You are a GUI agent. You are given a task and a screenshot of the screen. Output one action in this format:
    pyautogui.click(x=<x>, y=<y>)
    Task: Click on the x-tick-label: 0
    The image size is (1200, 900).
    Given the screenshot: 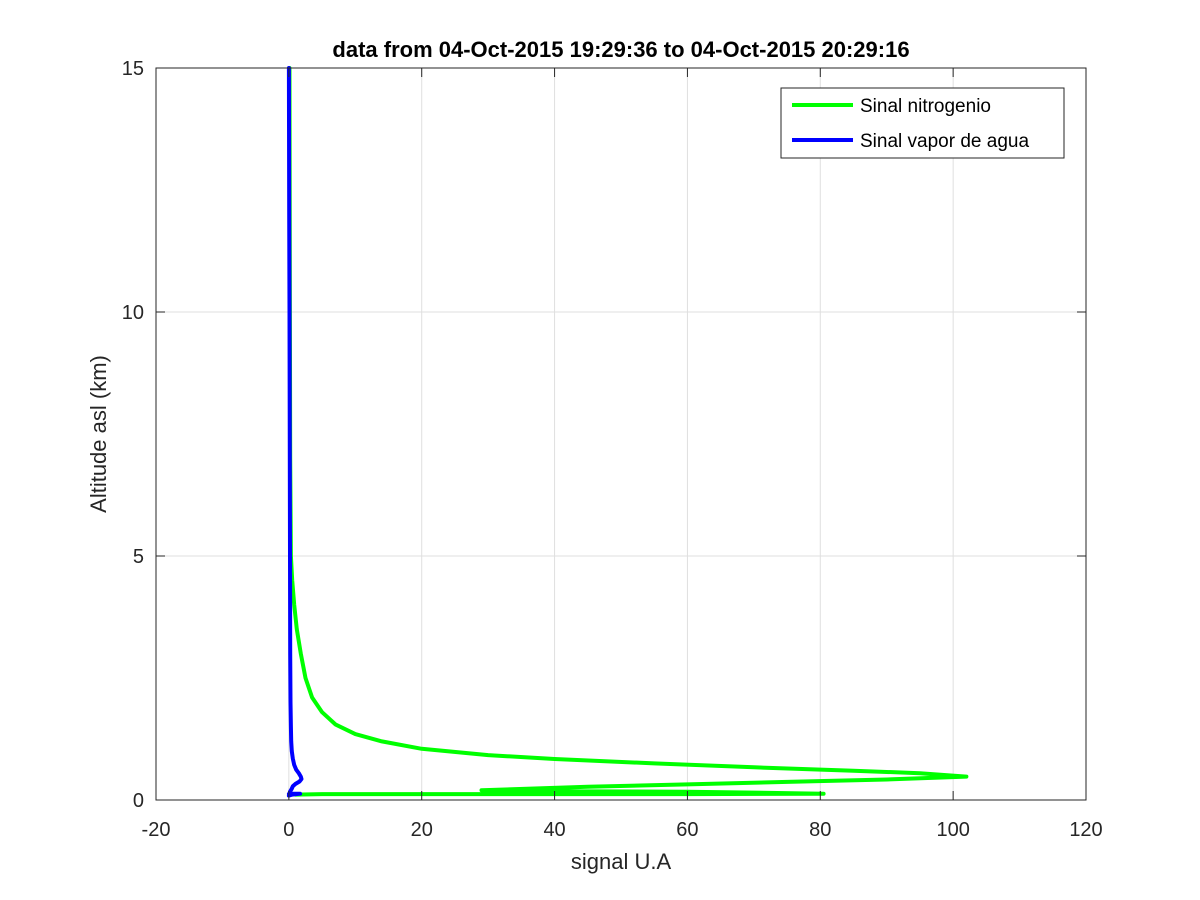 What is the action you would take?
    pyautogui.click(x=288, y=830)
    